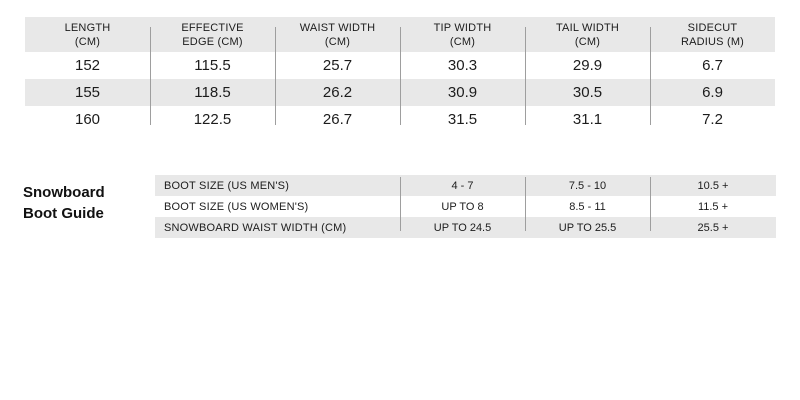  What do you see at coordinates (236, 206) in the screenshot?
I see `boot-row-label: BOOT SIZE (US WOMEN'S)` at bounding box center [236, 206].